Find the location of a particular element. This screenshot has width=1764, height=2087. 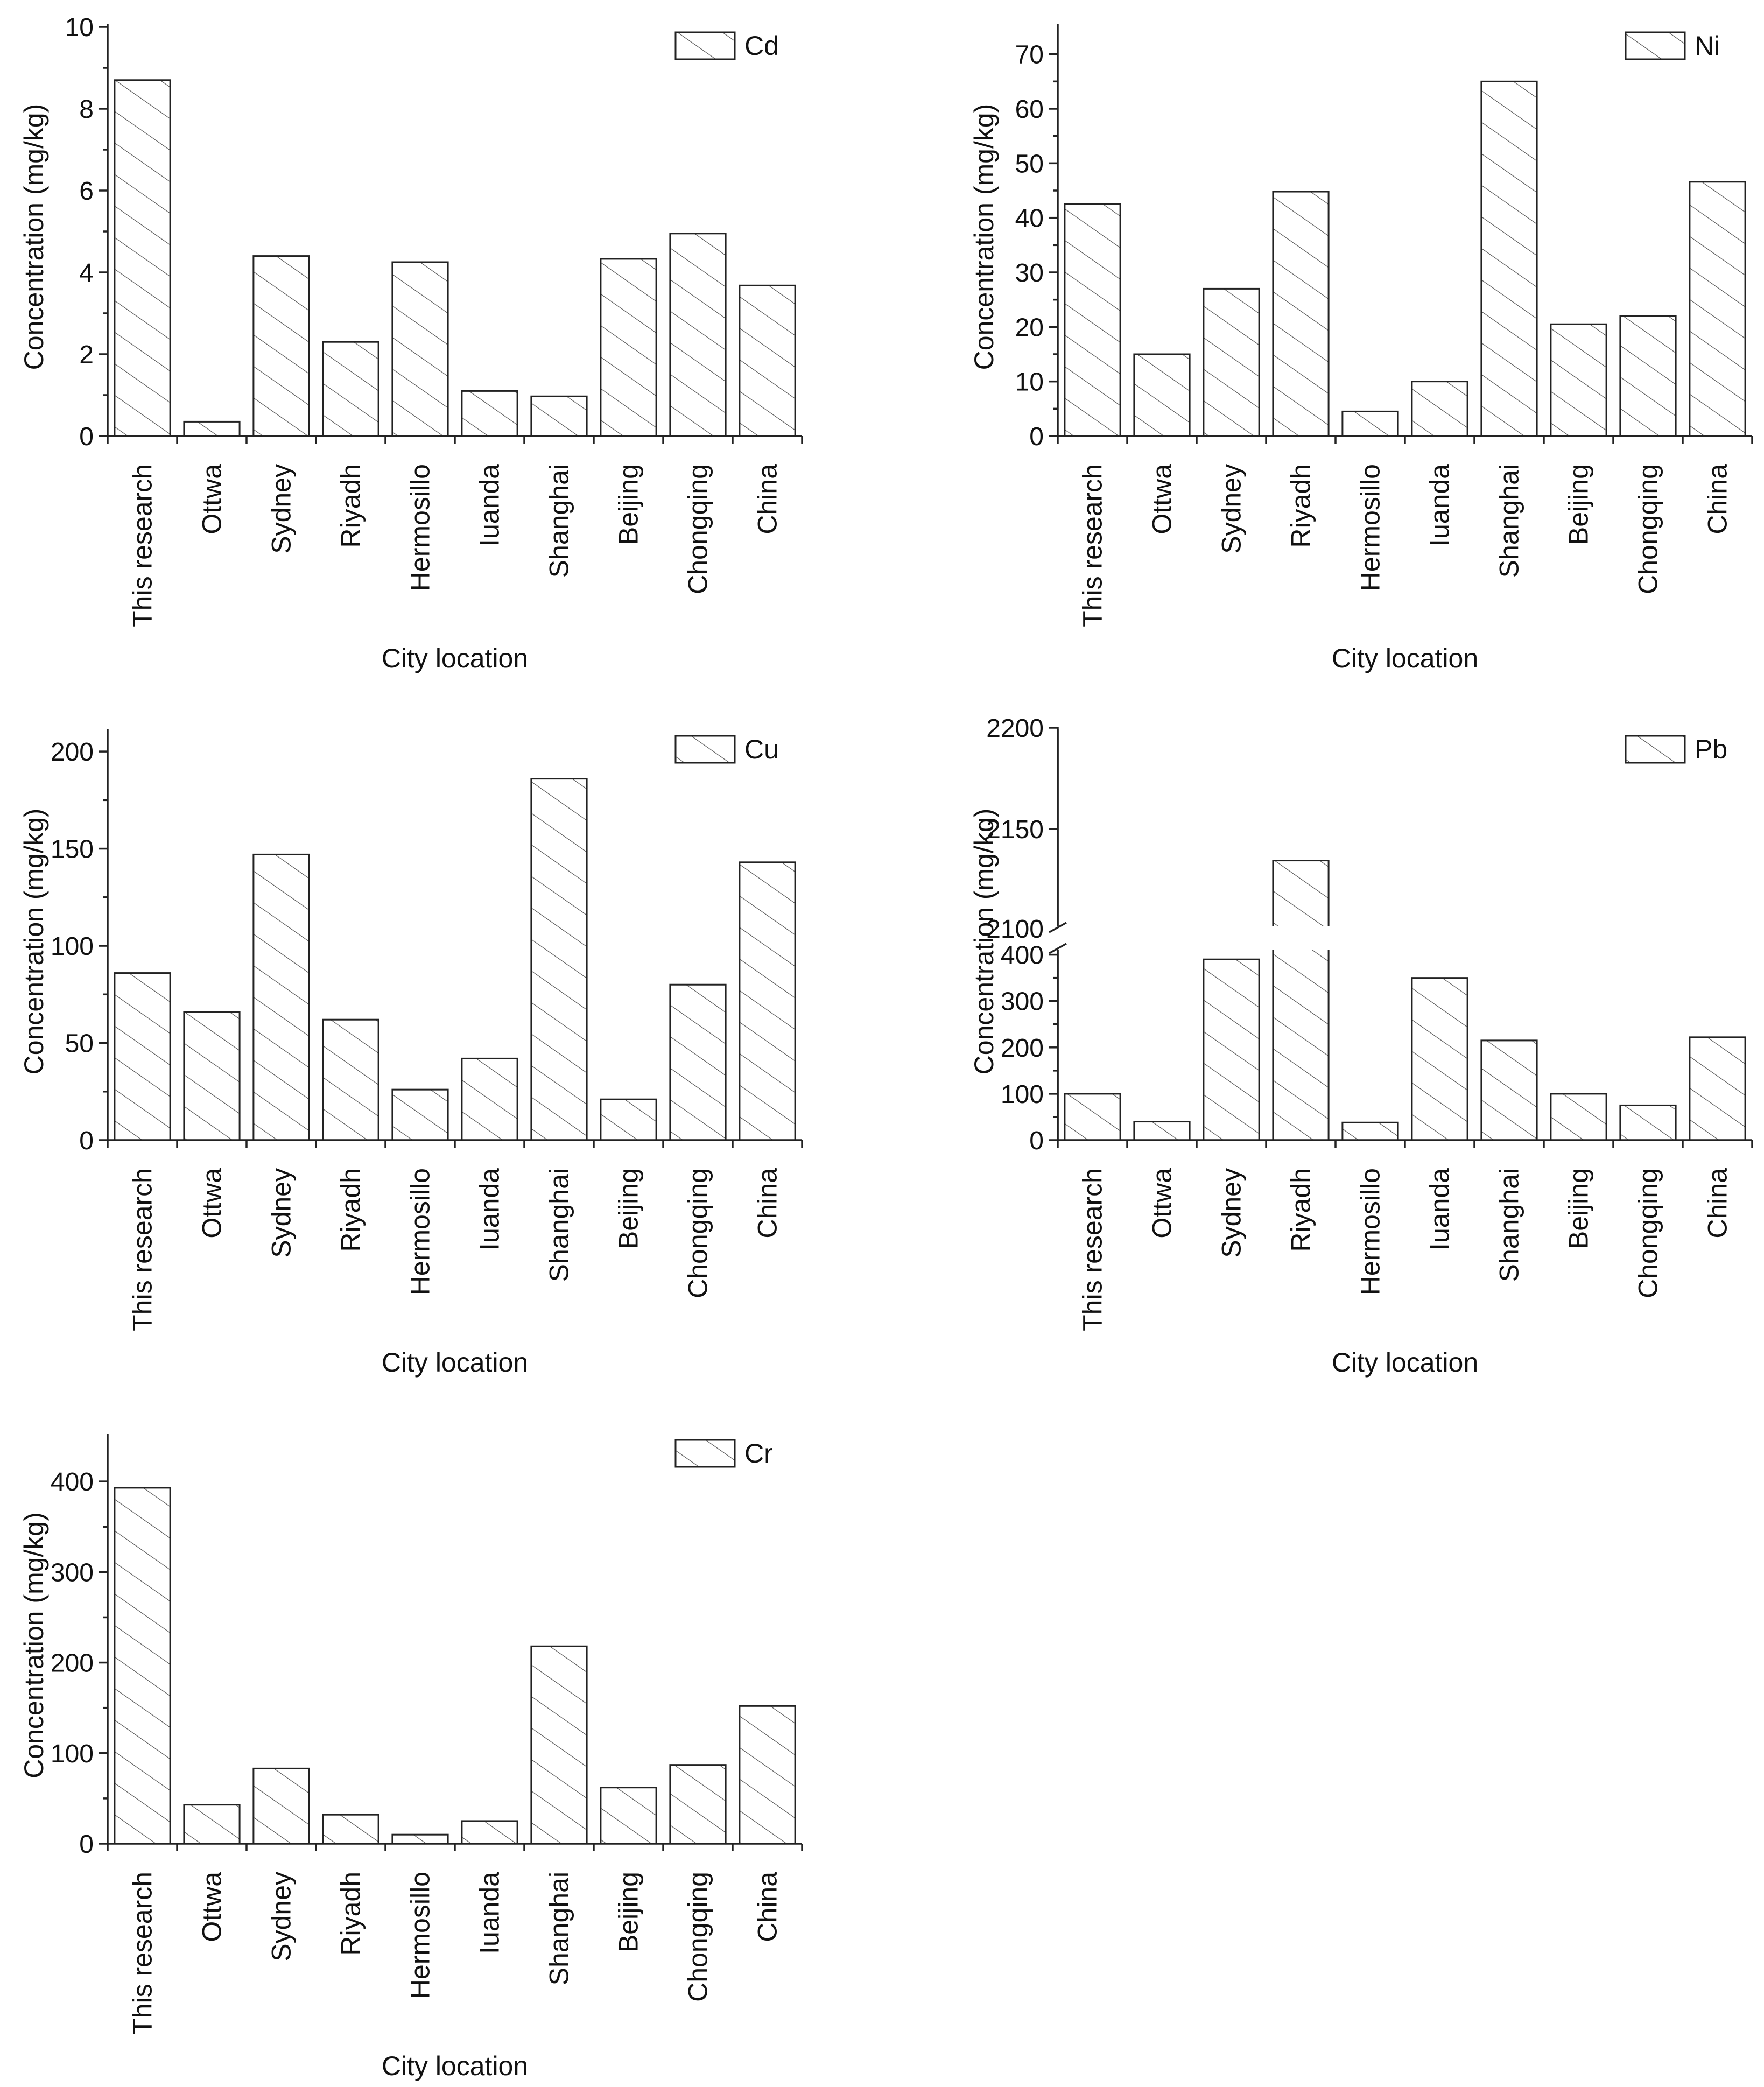

y-tick-label: 2200 is located at coordinates (1015, 728).